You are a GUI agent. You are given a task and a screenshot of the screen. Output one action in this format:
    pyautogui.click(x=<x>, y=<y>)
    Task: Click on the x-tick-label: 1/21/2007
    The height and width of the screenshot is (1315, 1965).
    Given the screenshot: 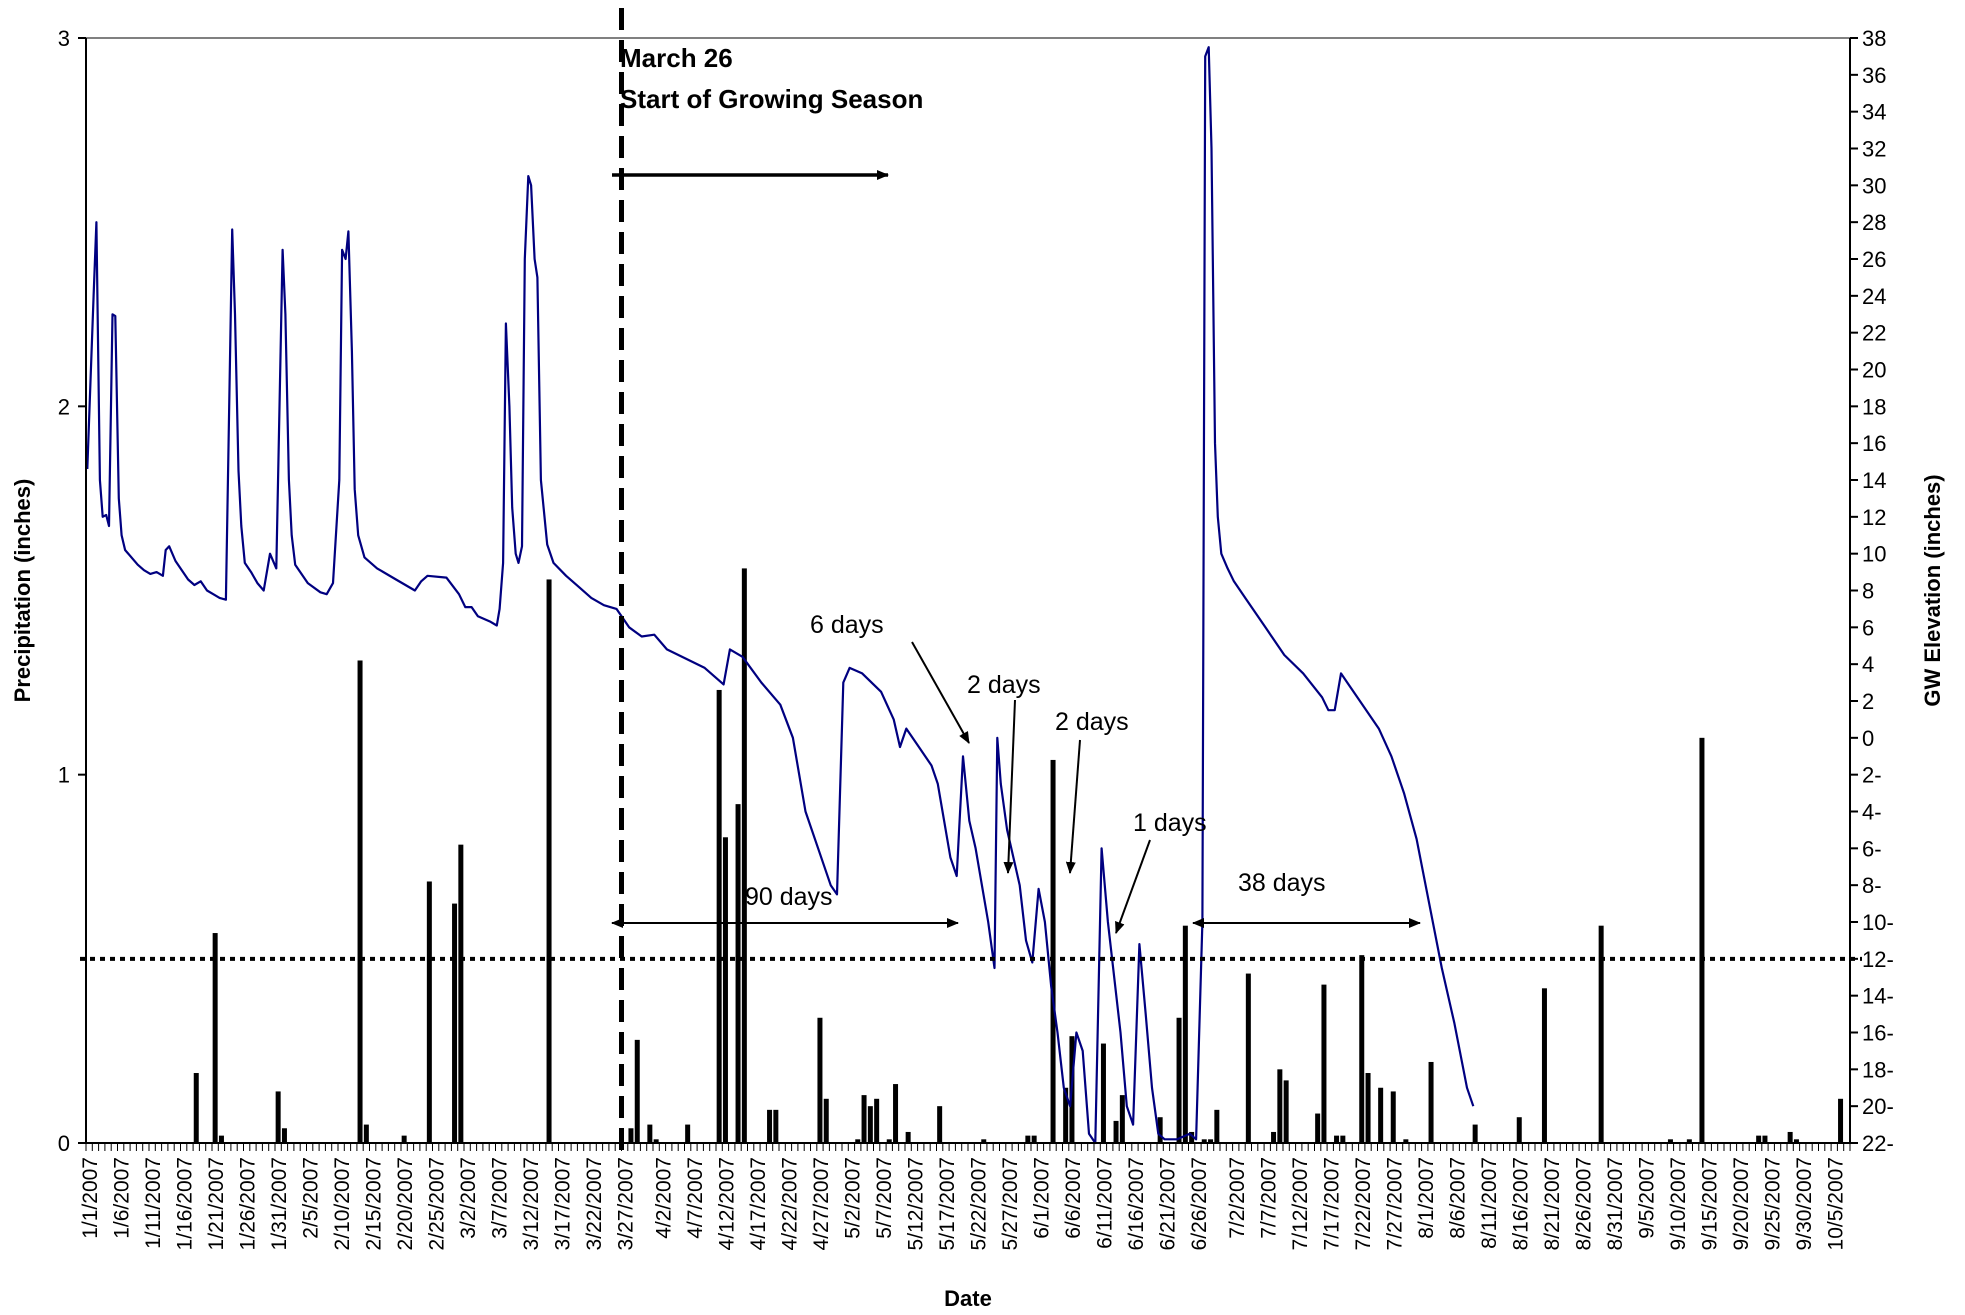 What is the action you would take?
    pyautogui.click(x=216, y=1203)
    